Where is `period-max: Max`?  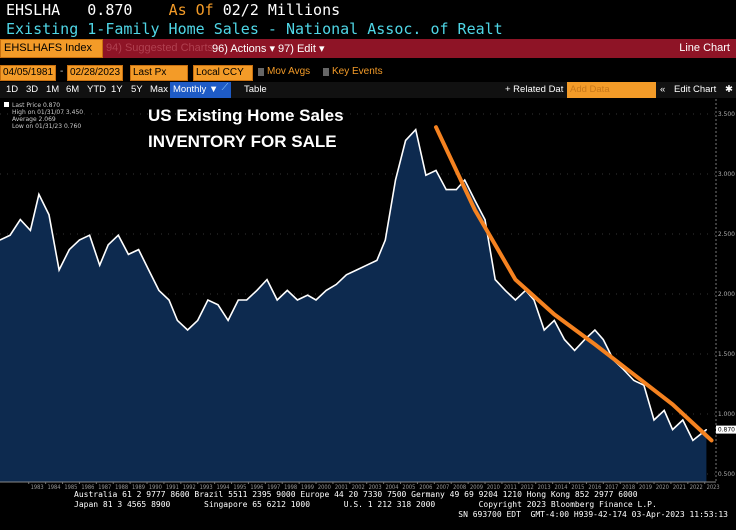
period-max: Max is located at coordinates (159, 89).